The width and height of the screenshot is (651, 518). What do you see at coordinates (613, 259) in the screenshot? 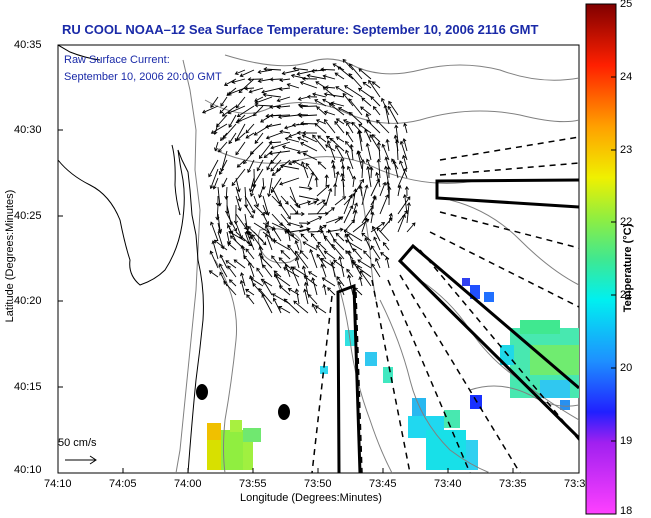
I see `colorbar-tick-marks` at bounding box center [613, 259].